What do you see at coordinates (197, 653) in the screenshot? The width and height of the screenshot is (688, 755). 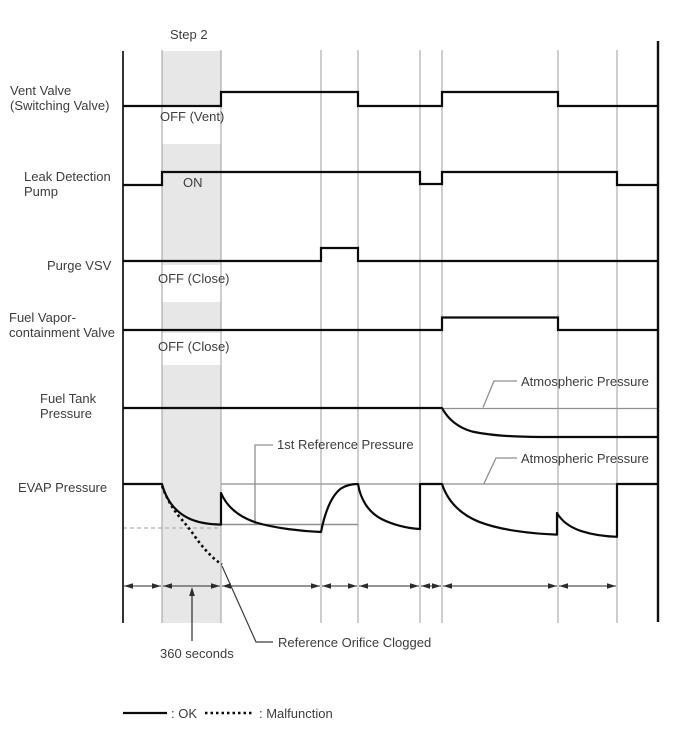 I see `annotation-360-seconds: 360 seconds` at bounding box center [197, 653].